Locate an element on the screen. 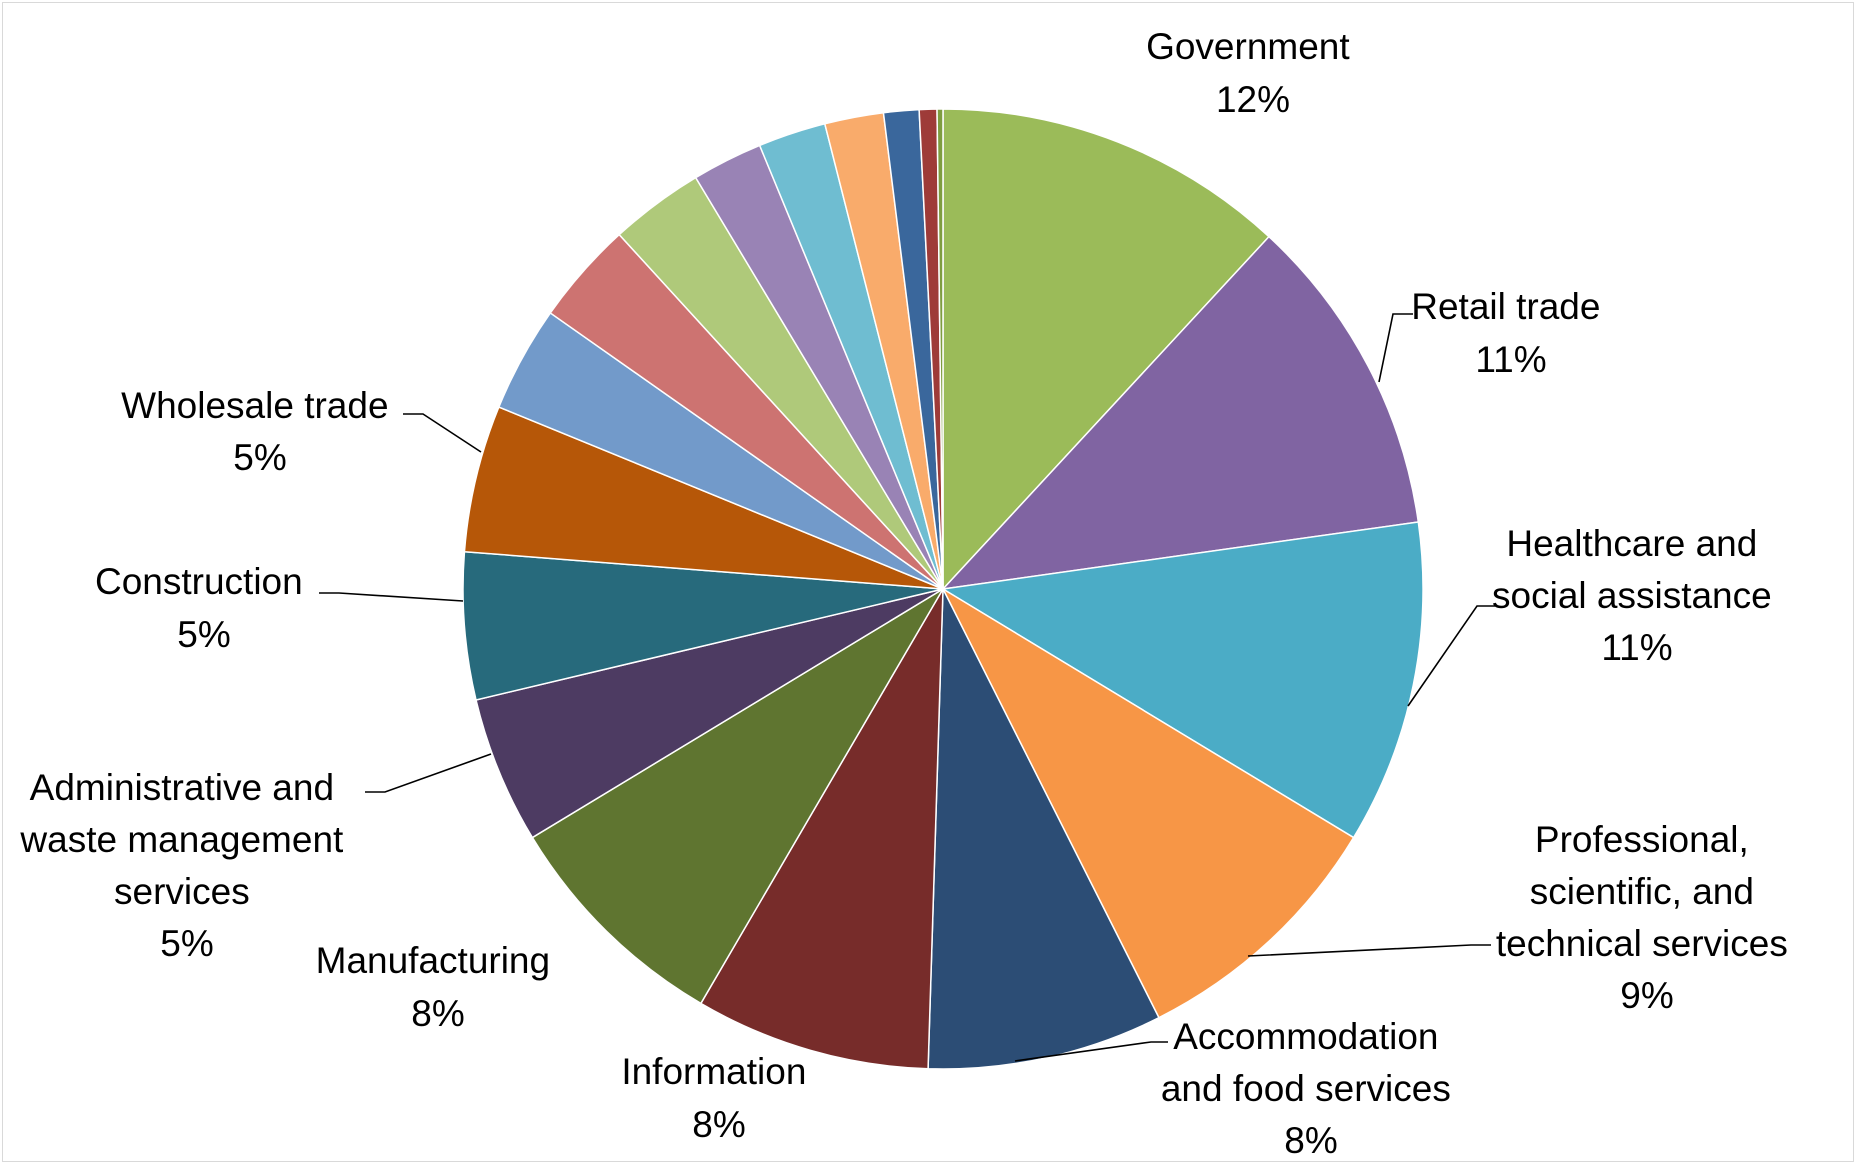 The height and width of the screenshot is (1166, 1858). label-construction-name: Construction is located at coordinates (199, 581).